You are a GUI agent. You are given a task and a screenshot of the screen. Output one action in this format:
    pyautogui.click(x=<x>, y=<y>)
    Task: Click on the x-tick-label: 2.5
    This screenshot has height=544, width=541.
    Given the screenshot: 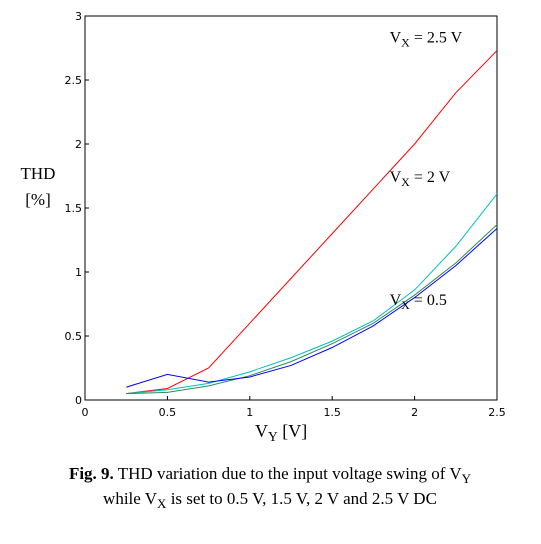 What is the action you would take?
    pyautogui.click(x=497, y=412)
    